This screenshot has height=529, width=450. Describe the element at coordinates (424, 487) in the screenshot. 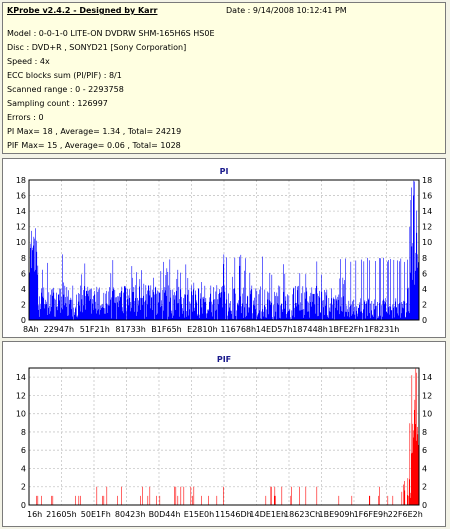

I see `y-tick-label-right: 2` at that location.